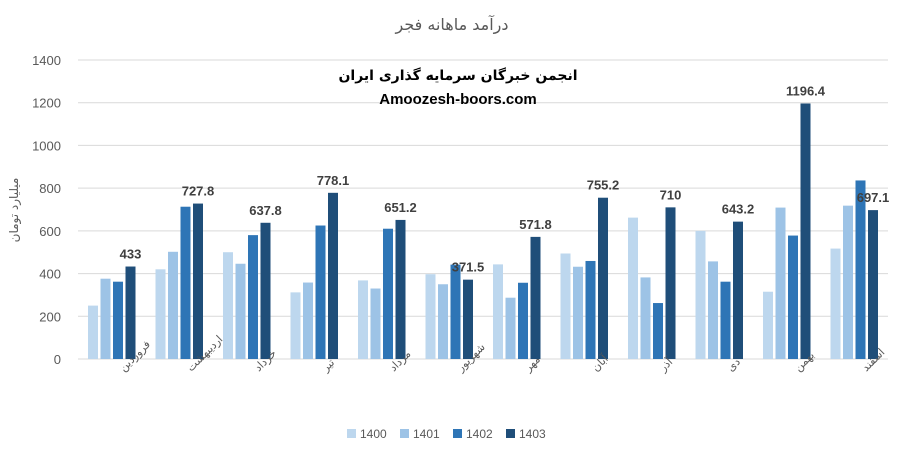  What do you see at coordinates (57, 359) in the screenshot?
I see `y-tick-label: 0` at bounding box center [57, 359].